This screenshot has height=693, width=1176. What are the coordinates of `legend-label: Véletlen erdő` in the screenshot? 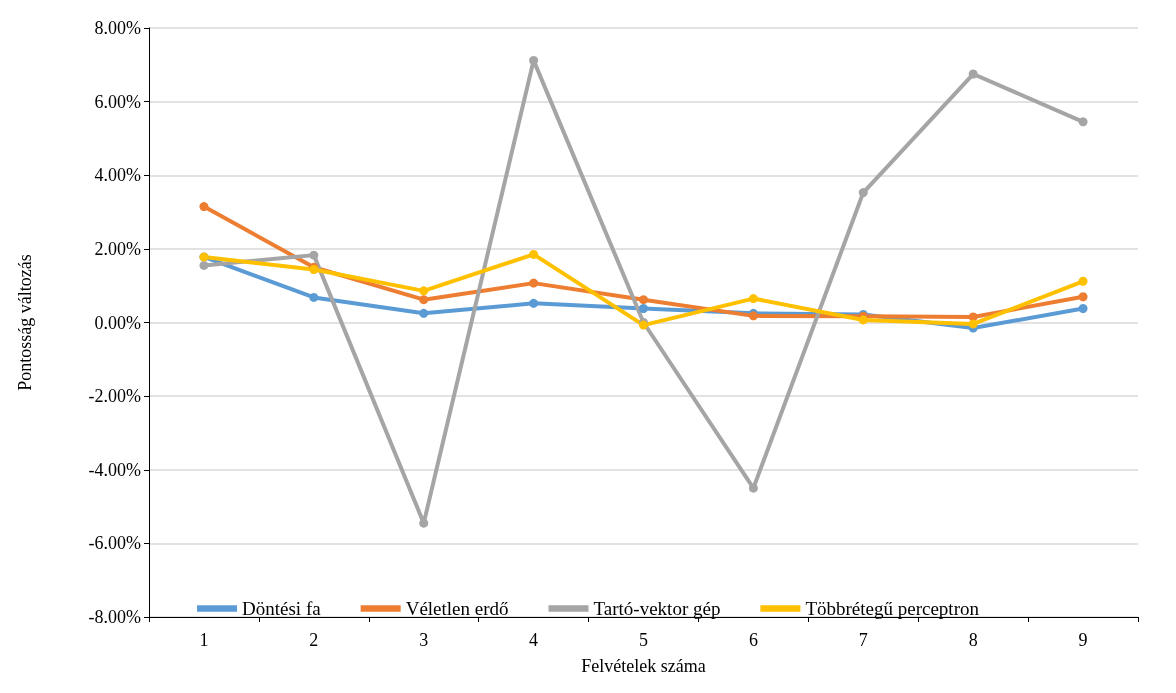 It's located at (457, 608).